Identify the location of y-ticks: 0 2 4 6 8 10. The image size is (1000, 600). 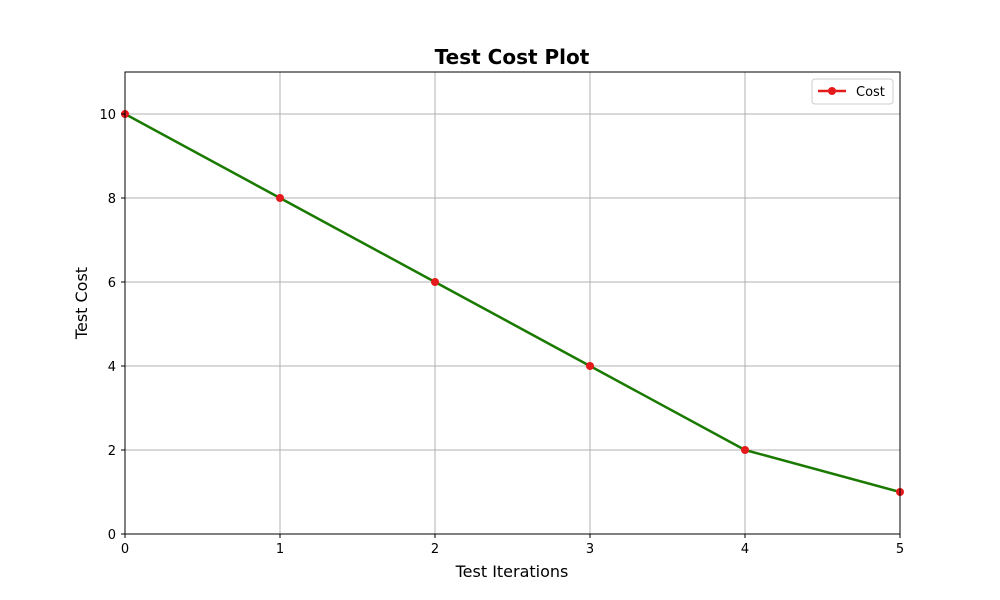
(112, 325).